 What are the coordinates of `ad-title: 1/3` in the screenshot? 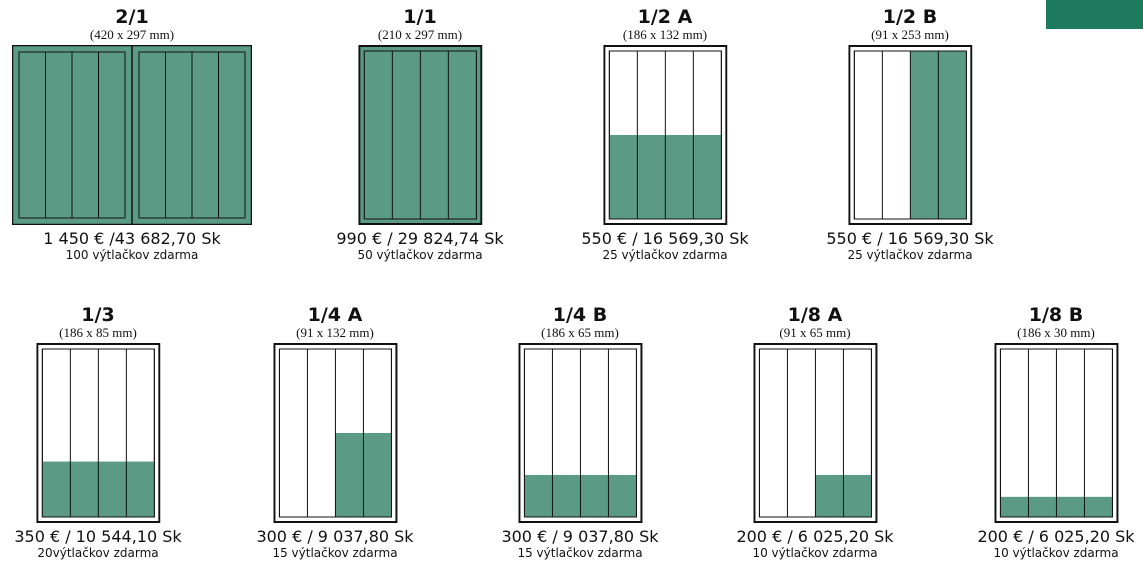 It's located at (98, 315).